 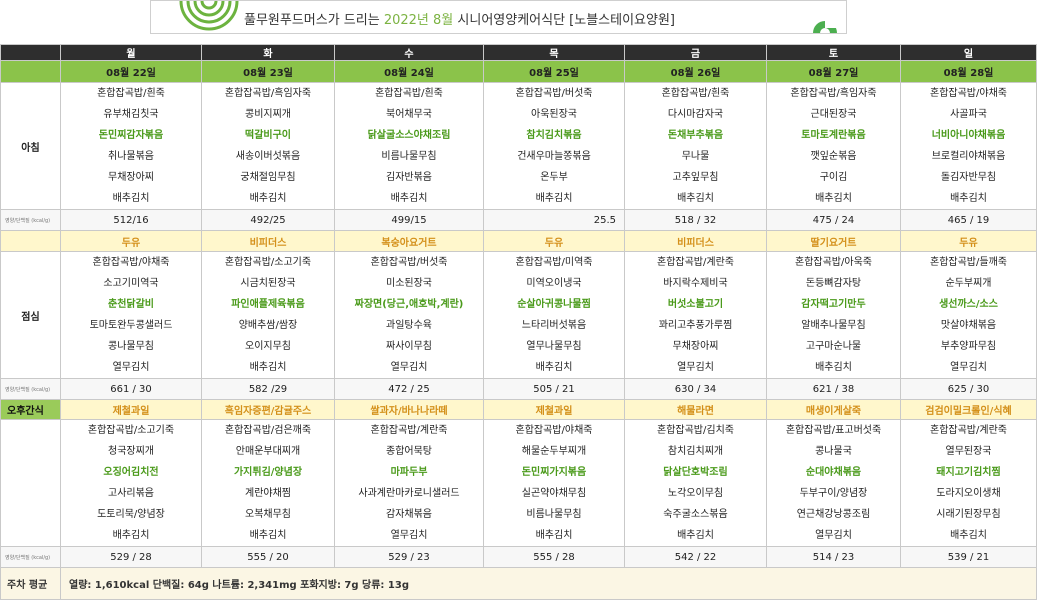 I want to click on title-prefix: 풀무원푸드머스가 드리는, so click(x=312, y=20).